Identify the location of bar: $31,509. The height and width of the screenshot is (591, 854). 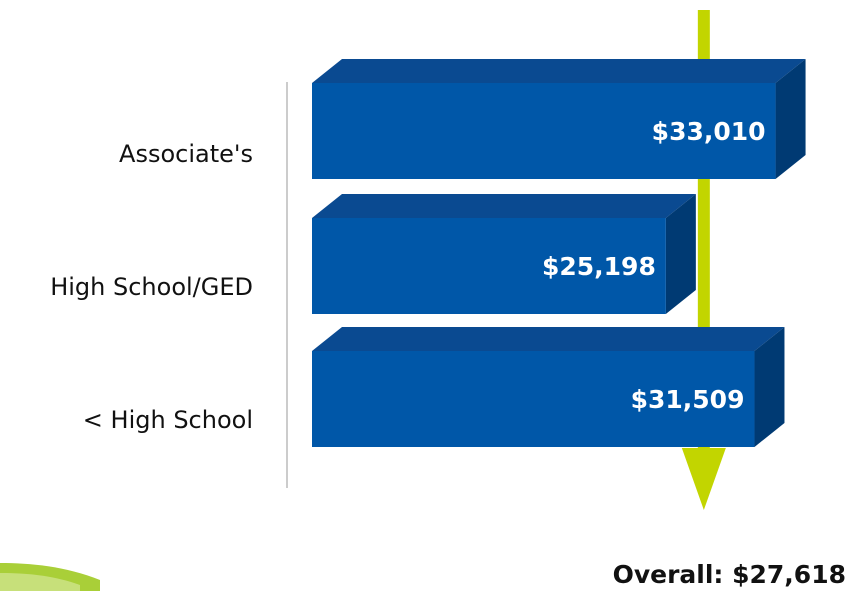
(548, 387).